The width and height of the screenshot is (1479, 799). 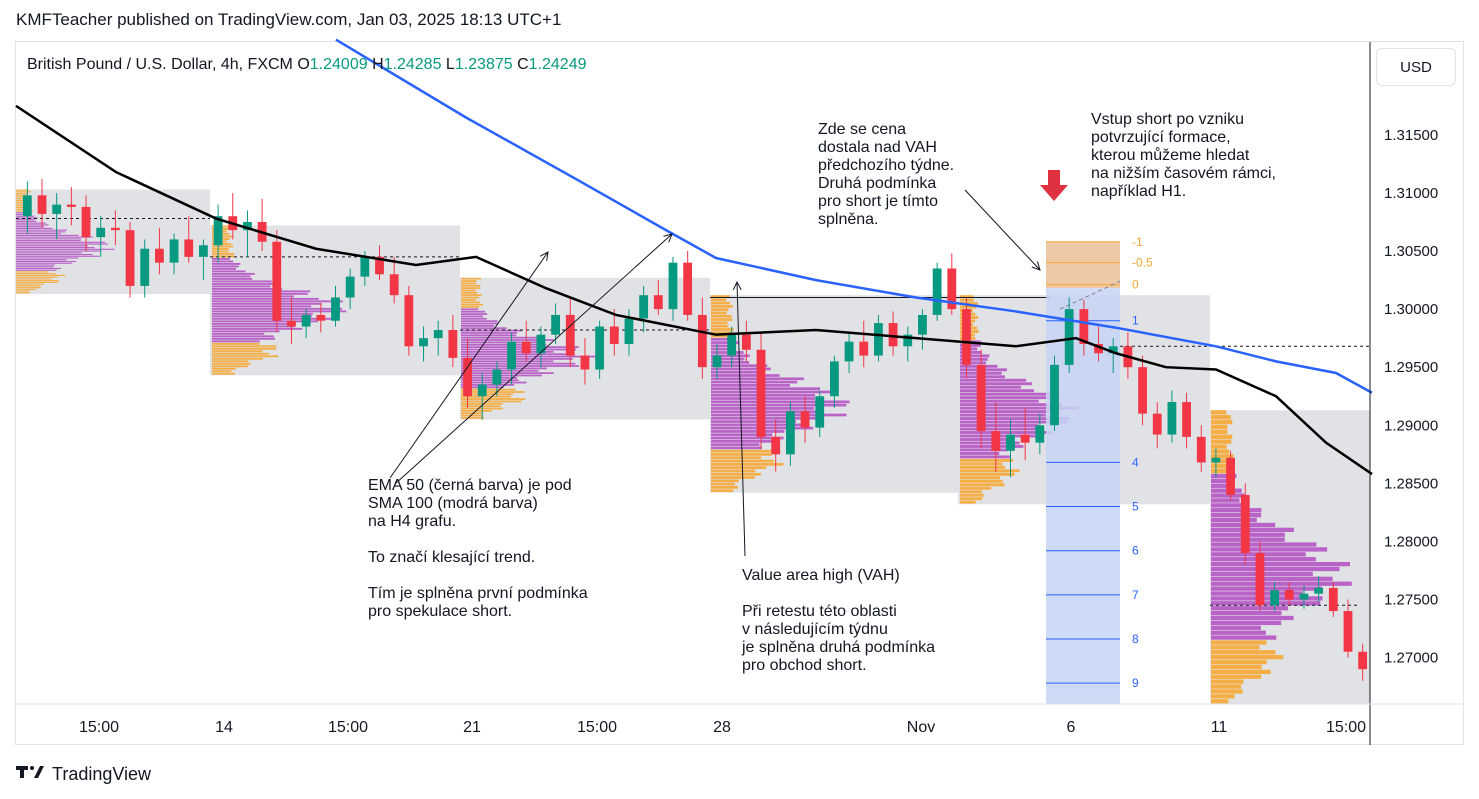 What do you see at coordinates (1071, 727) in the screenshot?
I see `time-axis-tick-label: 6` at bounding box center [1071, 727].